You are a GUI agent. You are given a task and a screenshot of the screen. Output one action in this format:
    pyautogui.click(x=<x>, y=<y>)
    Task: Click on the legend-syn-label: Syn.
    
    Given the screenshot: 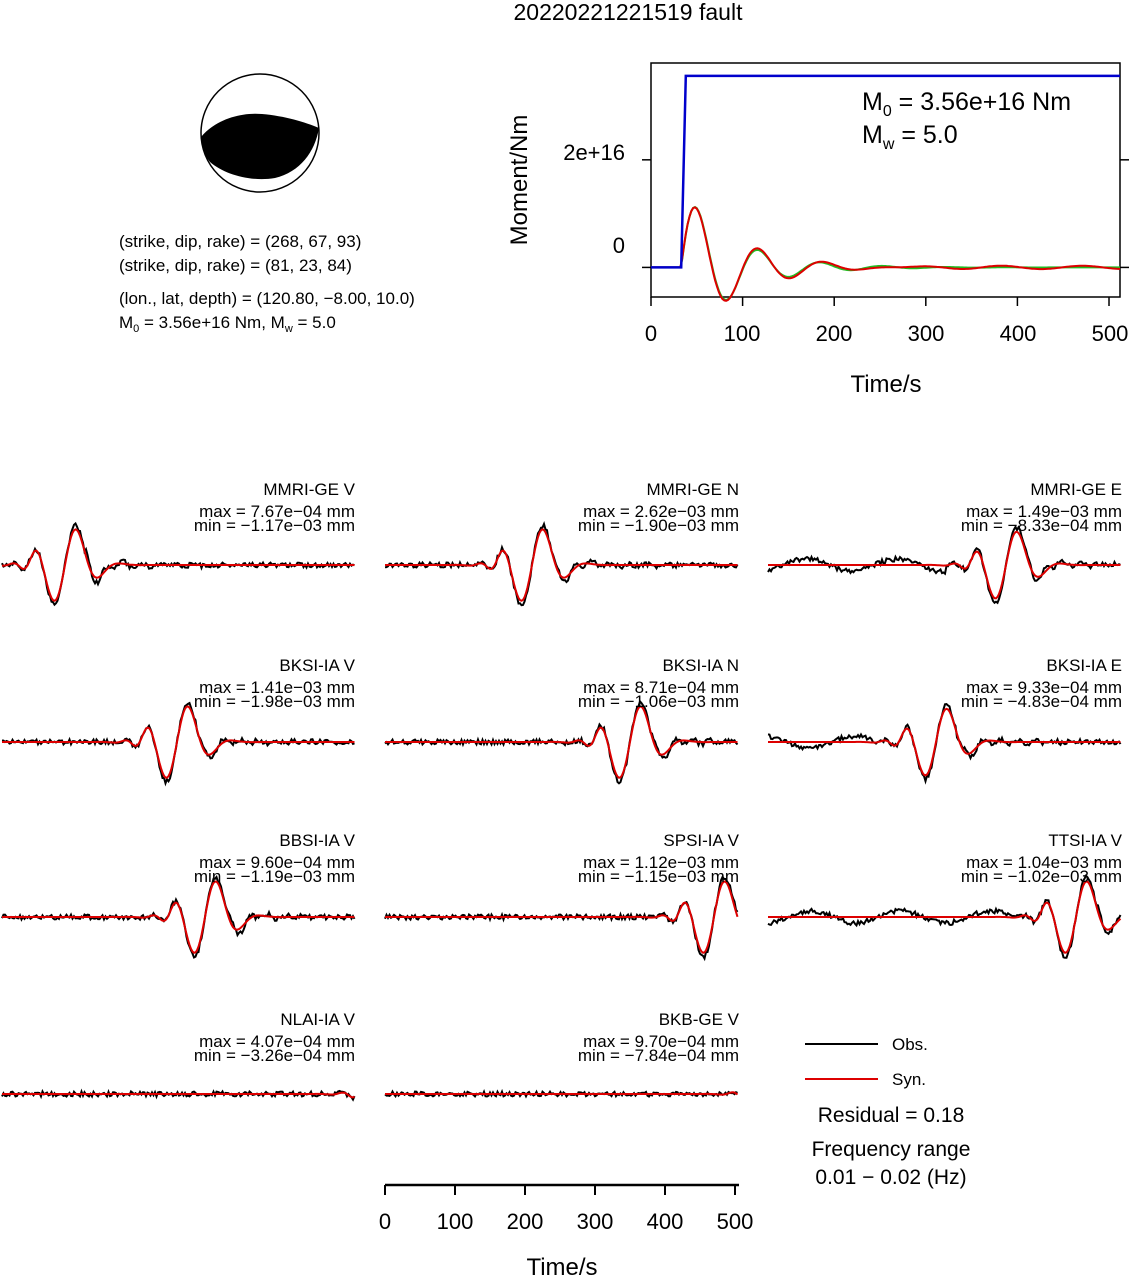 What is the action you would take?
    pyautogui.click(x=909, y=1079)
    